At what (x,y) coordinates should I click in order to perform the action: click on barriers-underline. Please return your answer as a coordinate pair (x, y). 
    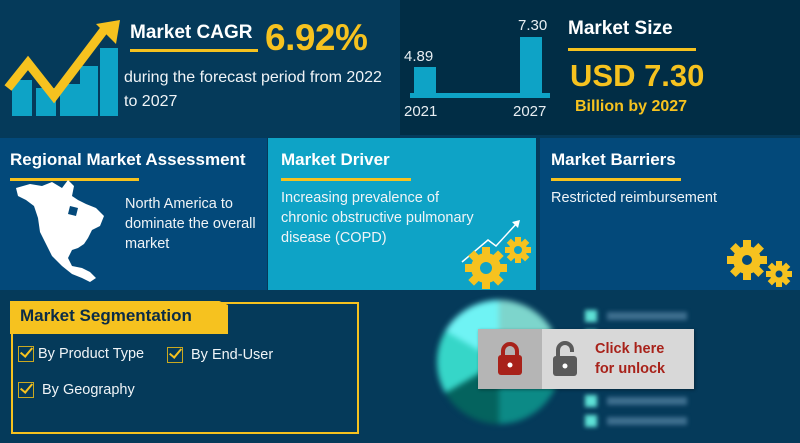
    Looking at the image, I should click on (616, 179).